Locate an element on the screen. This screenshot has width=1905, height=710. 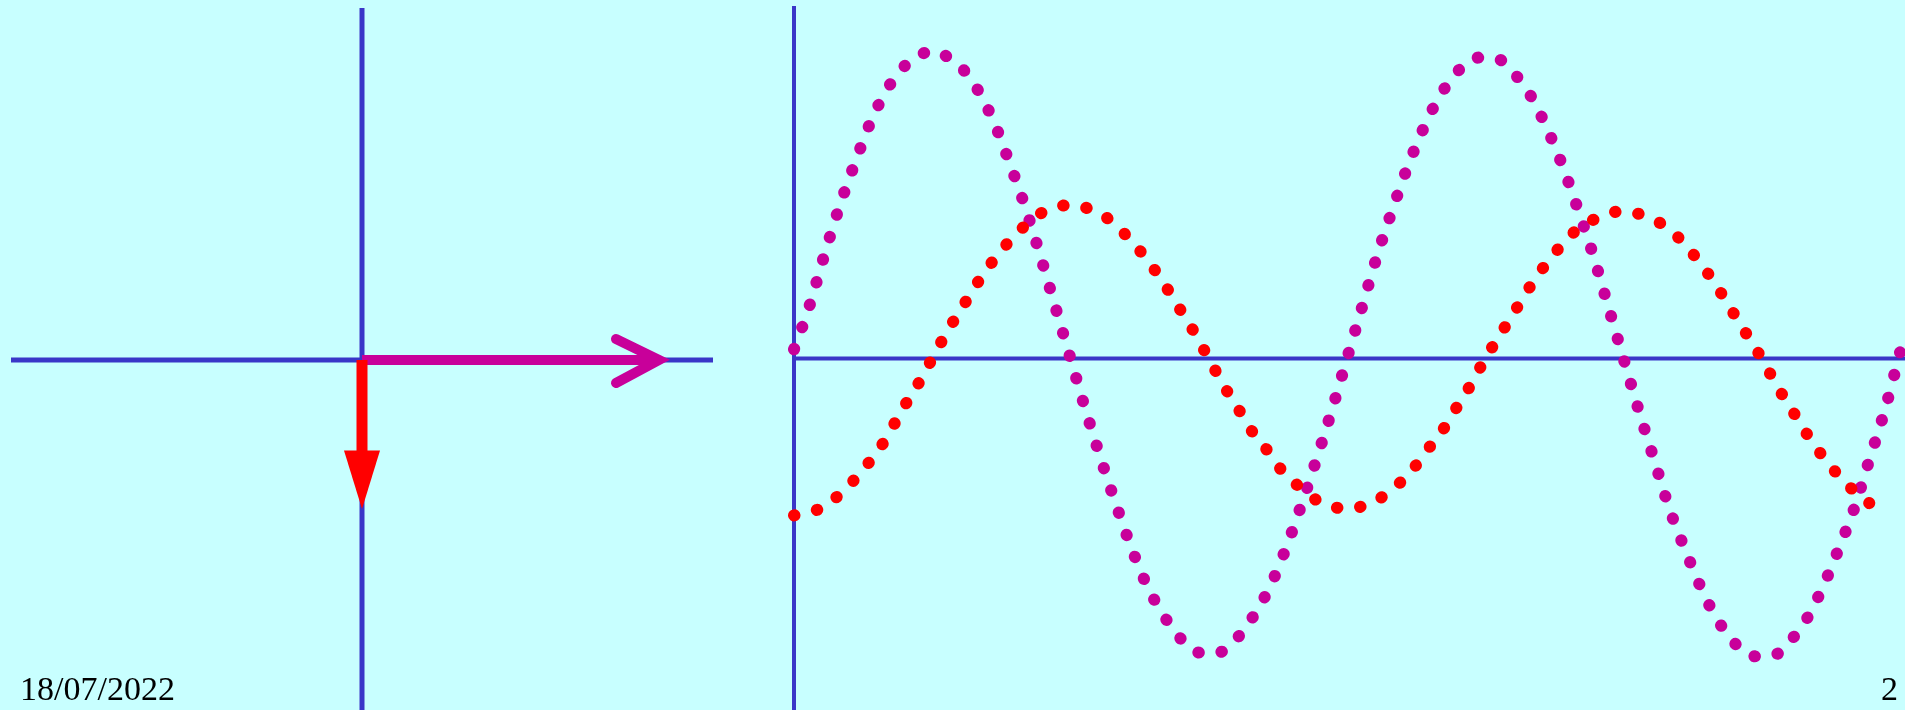
text: 2 is located at coordinates (1889, 688).